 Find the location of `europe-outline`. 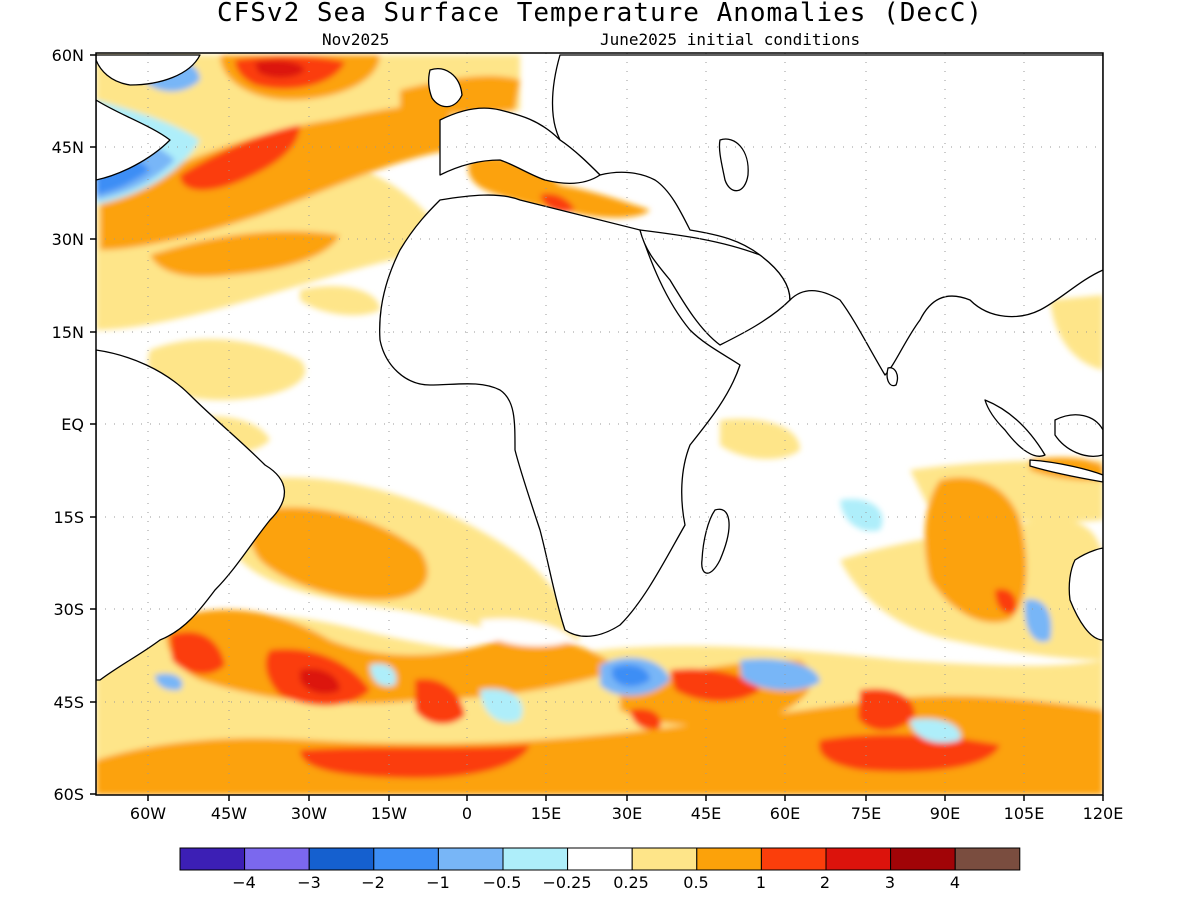

europe-outline is located at coordinates (520, 145).